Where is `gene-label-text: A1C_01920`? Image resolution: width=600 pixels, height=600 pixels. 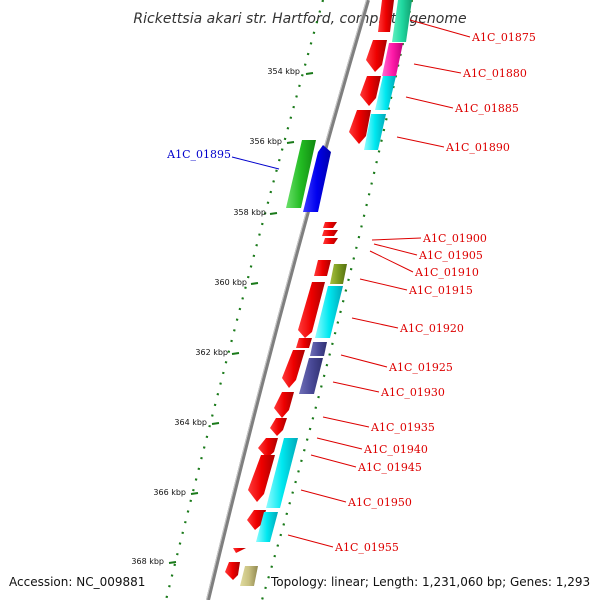
gene-label-text: A1C_01920 is located at coordinates (431, 328).